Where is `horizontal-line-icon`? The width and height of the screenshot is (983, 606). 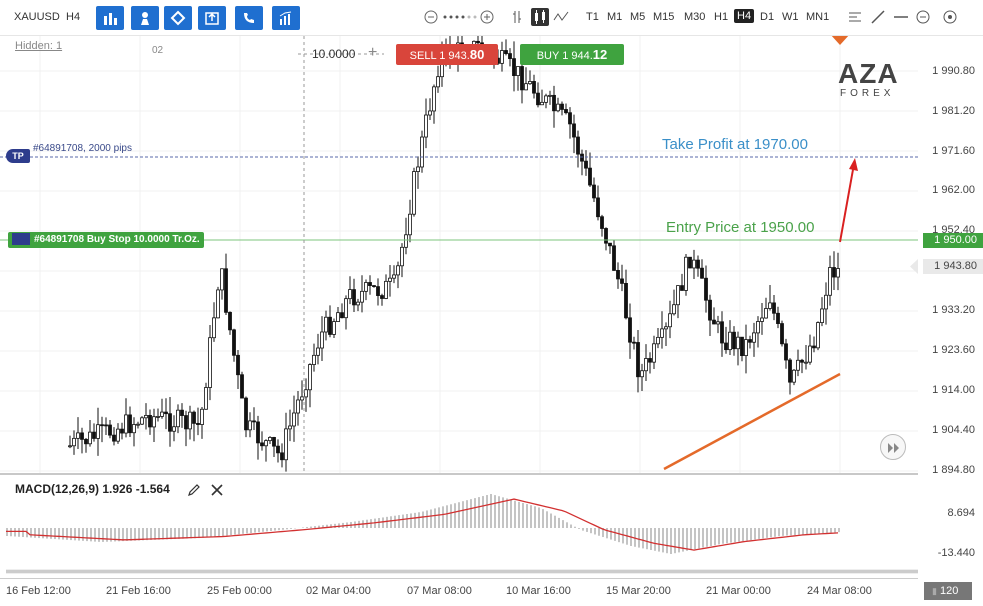 horizontal-line-icon is located at coordinates (901, 17).